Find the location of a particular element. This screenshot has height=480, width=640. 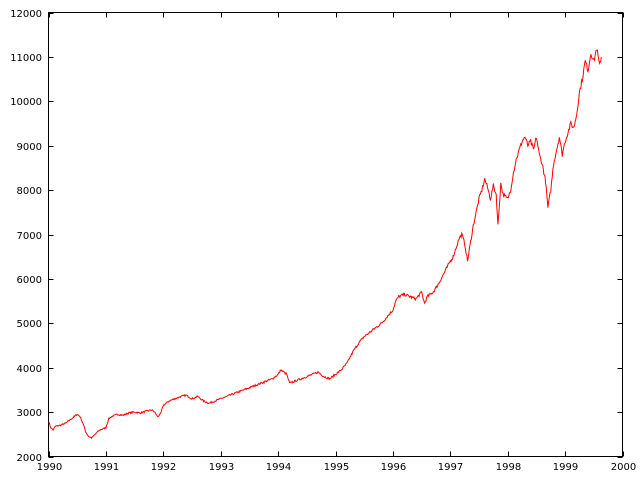

y-tick-label: 8000 is located at coordinates (29, 191).